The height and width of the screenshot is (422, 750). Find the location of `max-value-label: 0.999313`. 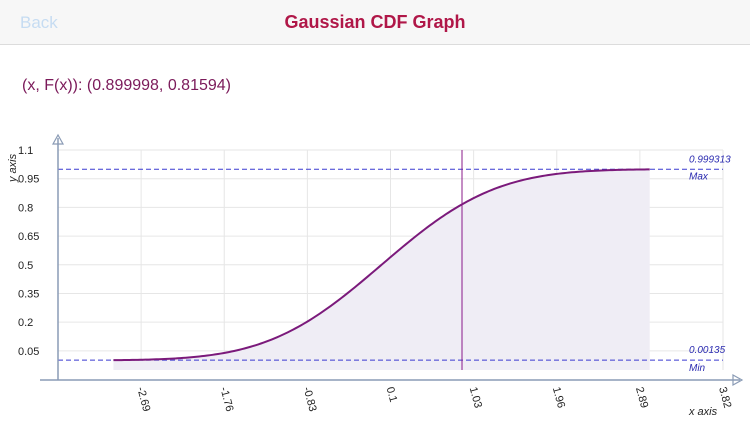

max-value-label: 0.999313 is located at coordinates (710, 159).